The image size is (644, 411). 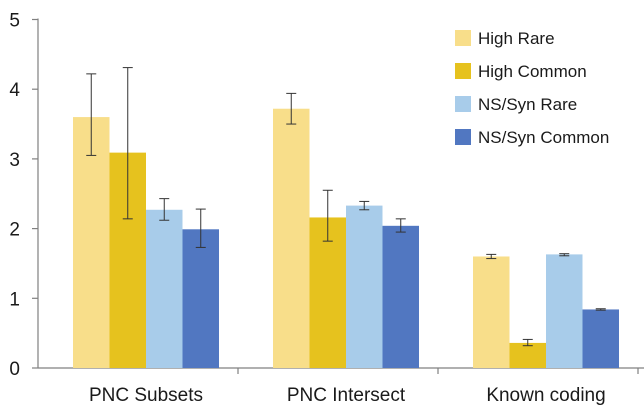 I want to click on y-tick-label: 5, so click(x=14, y=21).